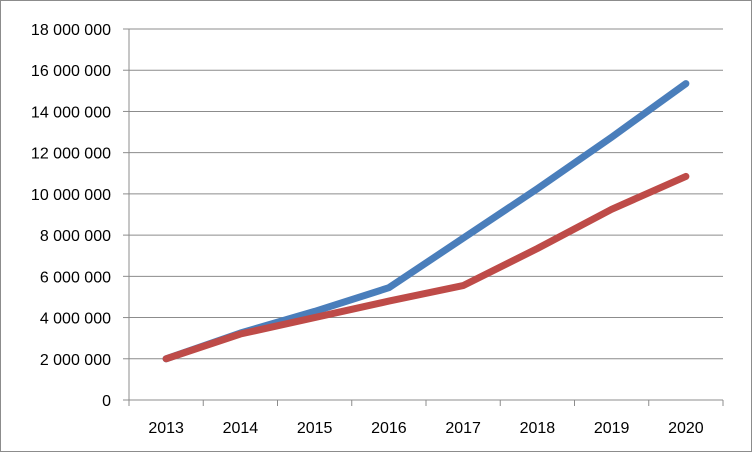 This screenshot has height=452, width=752. I want to click on y-tick-label: 2 000 000, so click(75, 360).